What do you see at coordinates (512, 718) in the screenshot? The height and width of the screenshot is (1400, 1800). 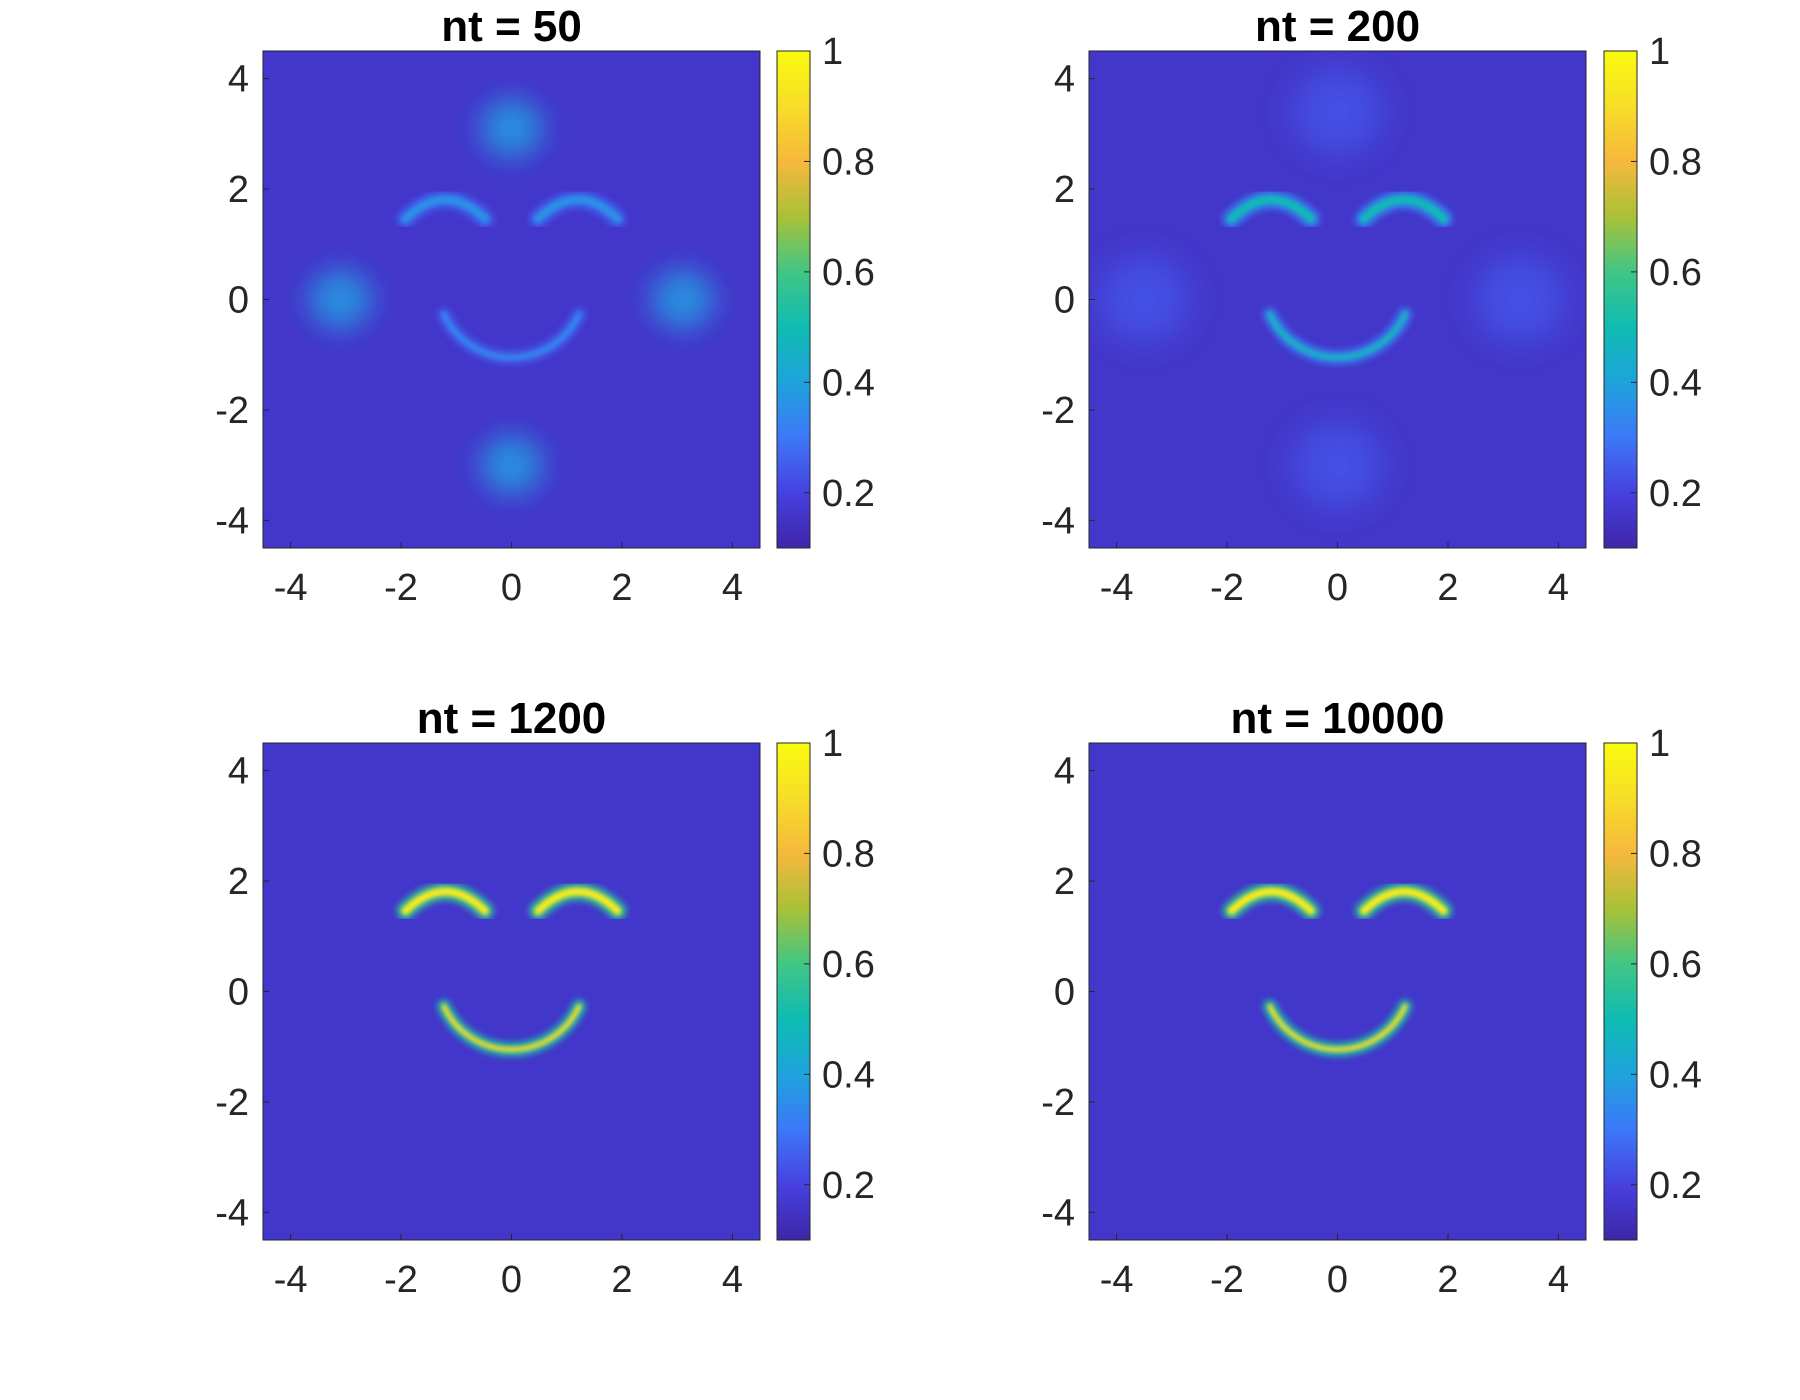 I see `subplot-title: nt = 1200` at bounding box center [512, 718].